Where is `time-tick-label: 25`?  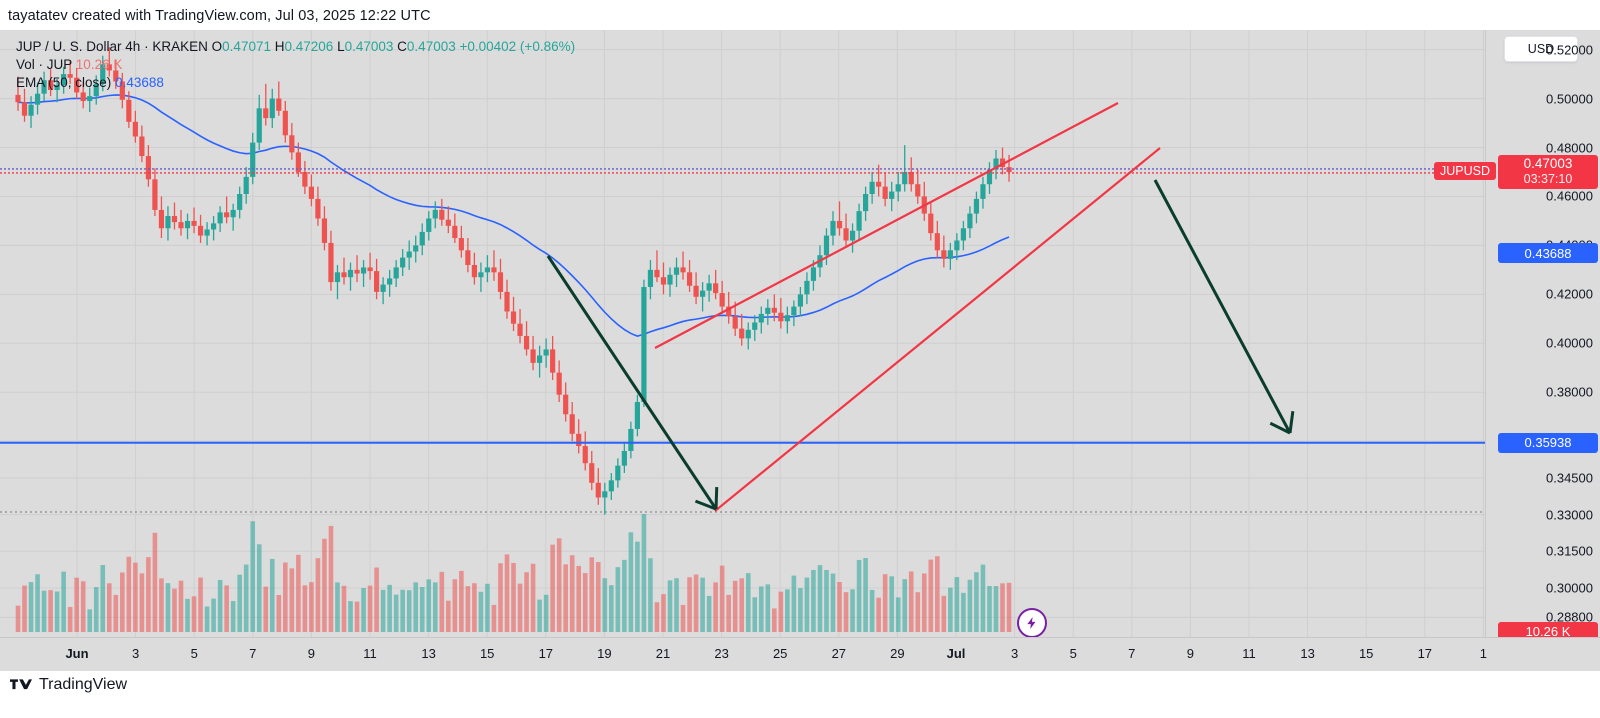 time-tick-label: 25 is located at coordinates (780, 653).